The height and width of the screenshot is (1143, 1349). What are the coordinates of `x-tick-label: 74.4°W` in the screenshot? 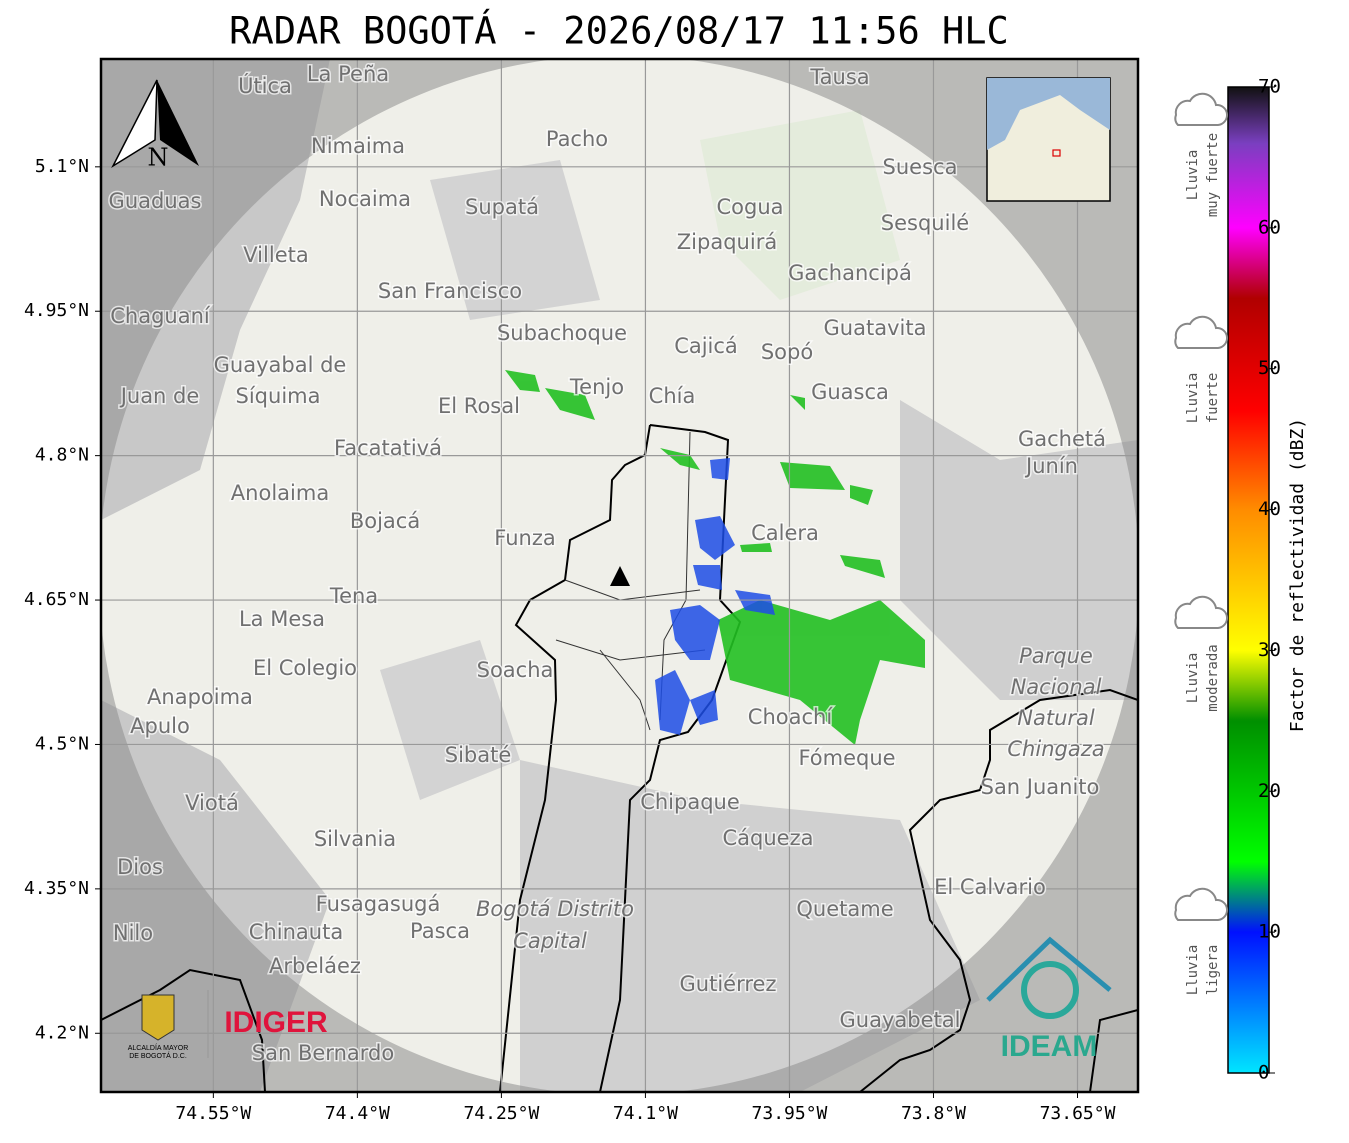 It's located at (357, 1113).